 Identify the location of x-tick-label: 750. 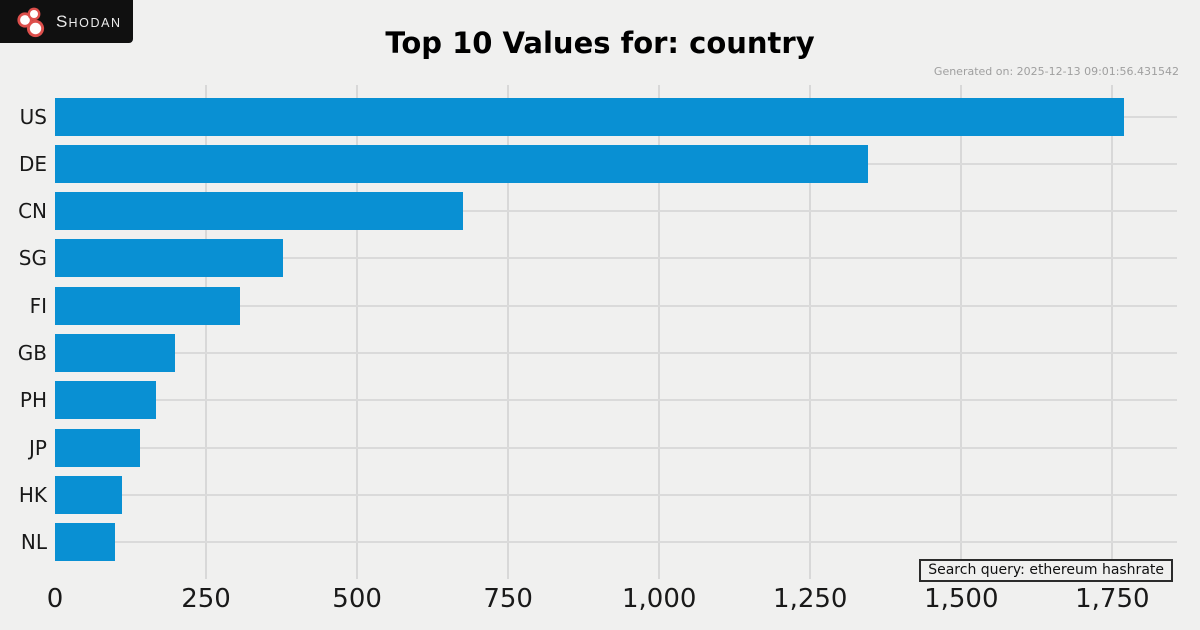
(508, 599).